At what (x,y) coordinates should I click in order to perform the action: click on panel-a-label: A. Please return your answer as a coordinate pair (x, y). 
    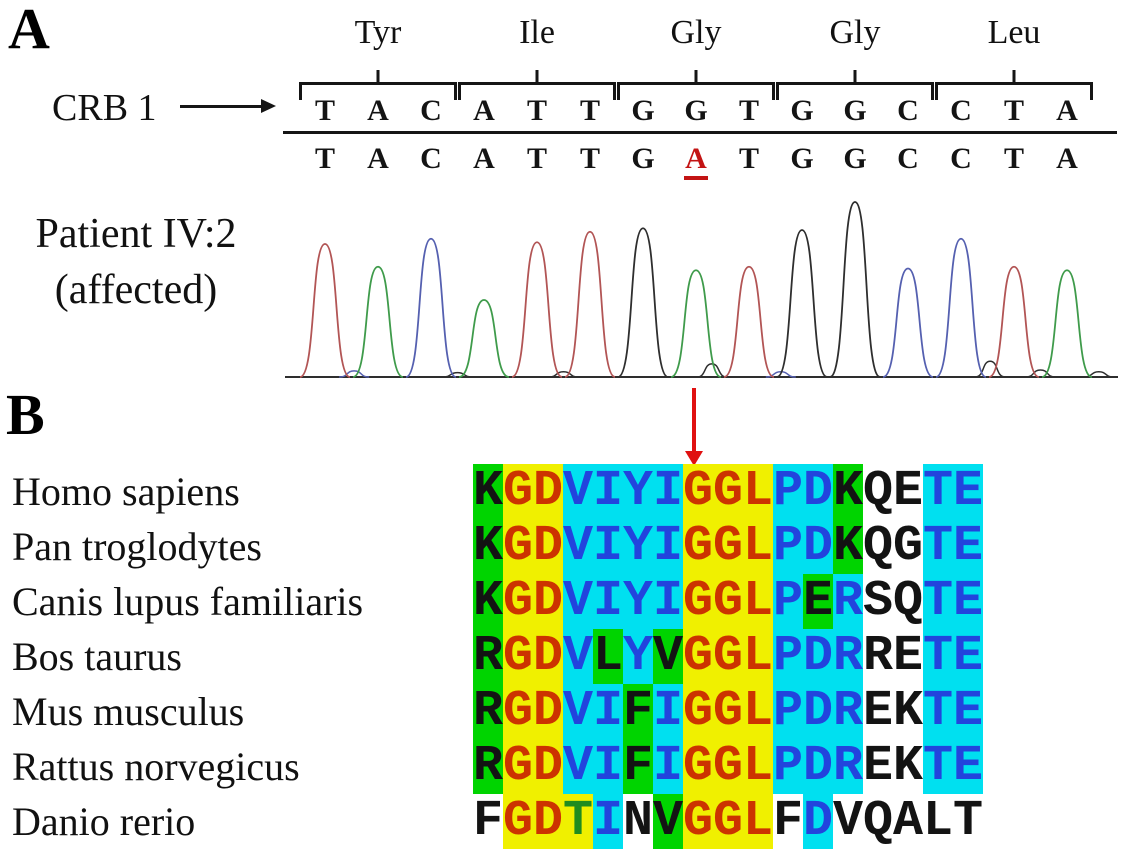
    Looking at the image, I should click on (29, 30).